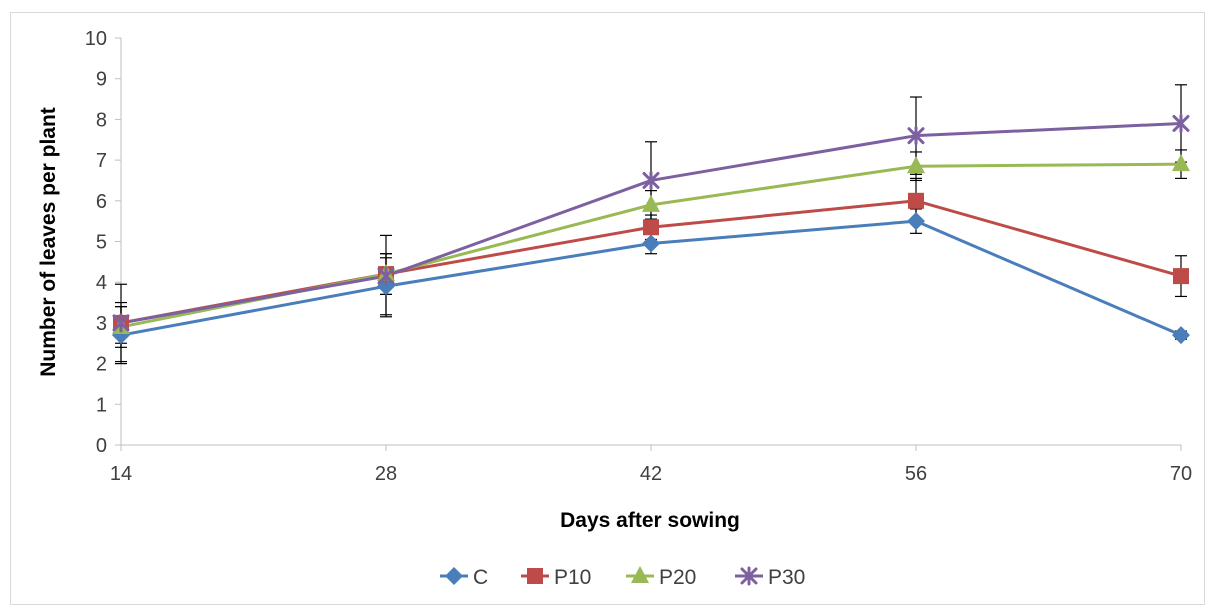 The width and height of the screenshot is (1207, 607). Describe the element at coordinates (101, 446) in the screenshot. I see `y-tick-label: 0` at that location.